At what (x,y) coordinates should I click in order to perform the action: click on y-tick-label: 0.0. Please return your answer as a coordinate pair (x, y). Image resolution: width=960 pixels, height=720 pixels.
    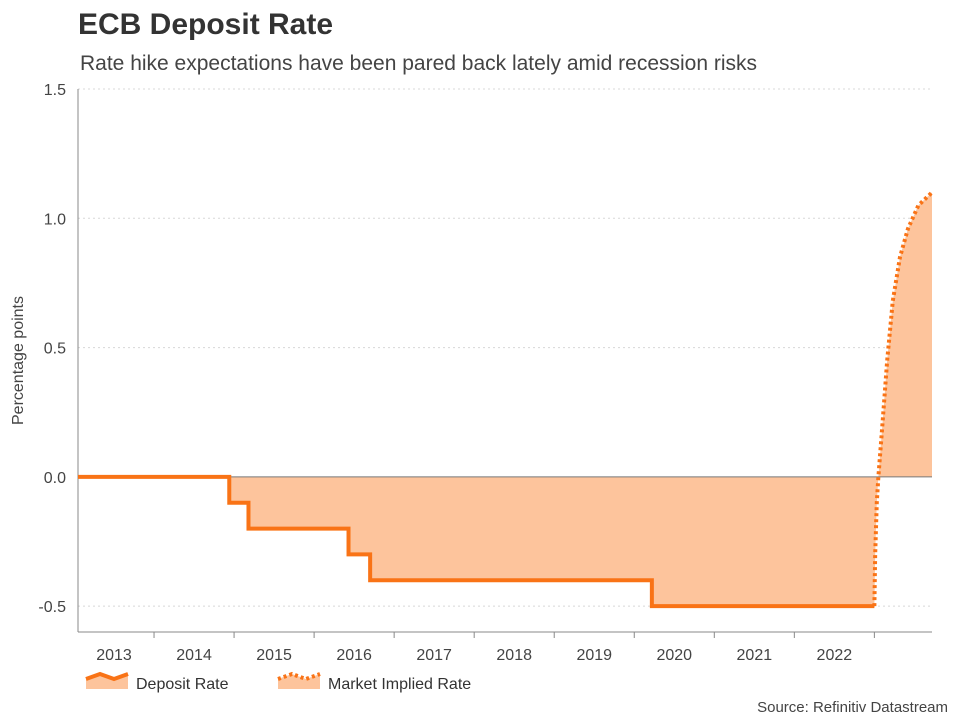
    Looking at the image, I should click on (55, 478).